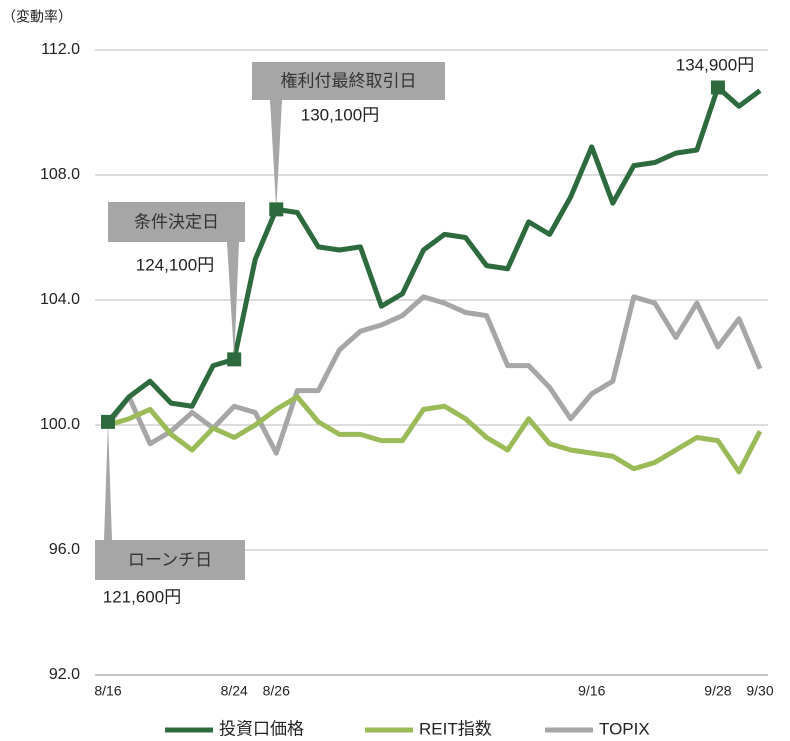 The image size is (790, 741). I want to click on x-tick-label: 8/26, so click(276, 691).